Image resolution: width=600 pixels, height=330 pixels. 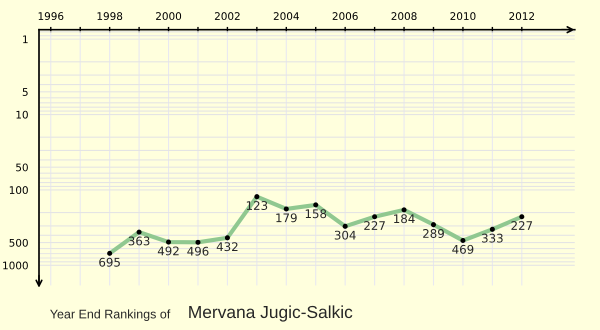 I want to click on text: Mervana Jugic-Salkic, so click(x=270, y=313).